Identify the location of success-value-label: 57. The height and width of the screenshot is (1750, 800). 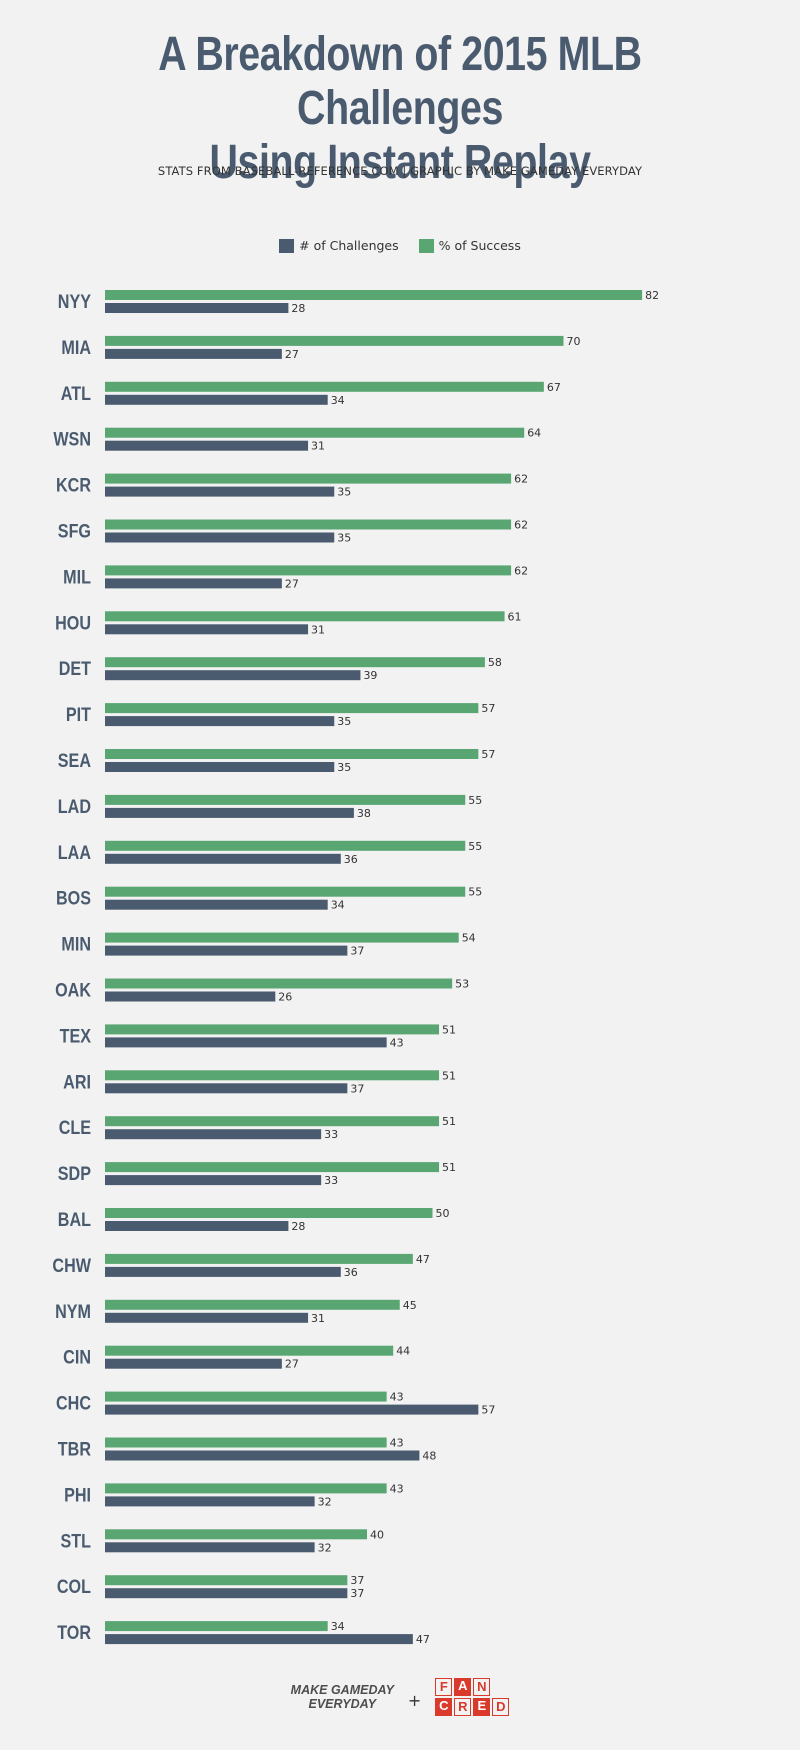
(488, 708).